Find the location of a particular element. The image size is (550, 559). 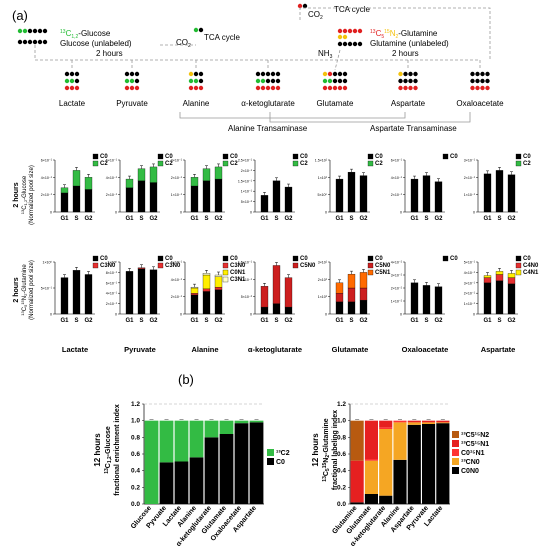

glucose-label: 13C1,2-Glucose is located at coordinates (85, 34).